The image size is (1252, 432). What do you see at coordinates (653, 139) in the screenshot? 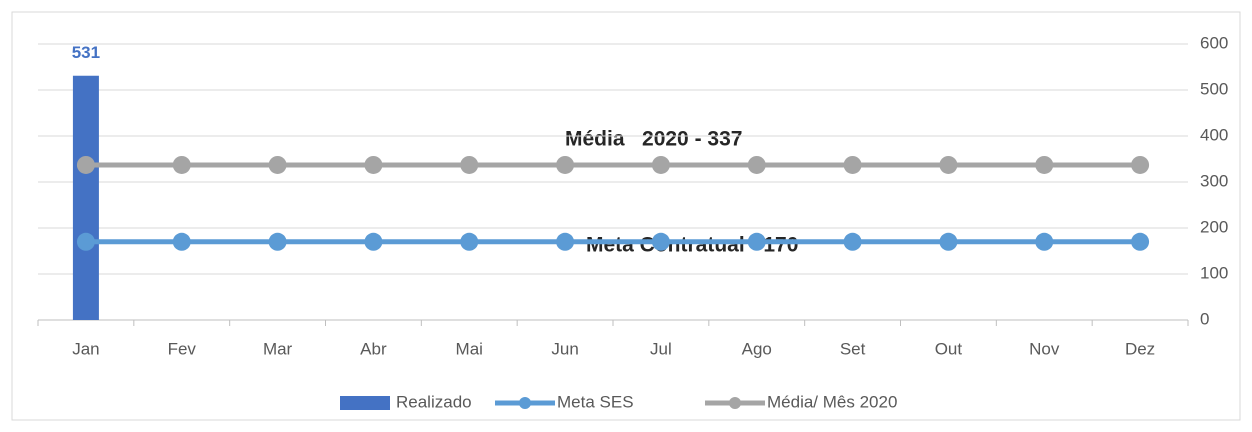
I see `annotation: Média 2020 - 337` at bounding box center [653, 139].